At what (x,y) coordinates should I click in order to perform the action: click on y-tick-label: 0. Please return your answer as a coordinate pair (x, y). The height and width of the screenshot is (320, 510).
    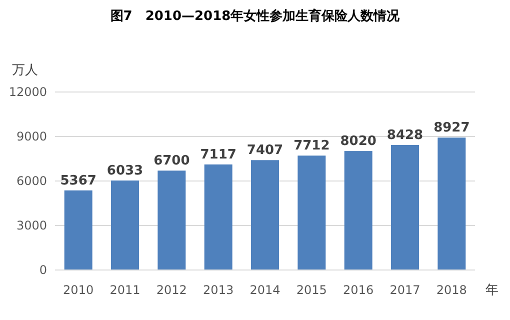
    Looking at the image, I should click on (43, 270).